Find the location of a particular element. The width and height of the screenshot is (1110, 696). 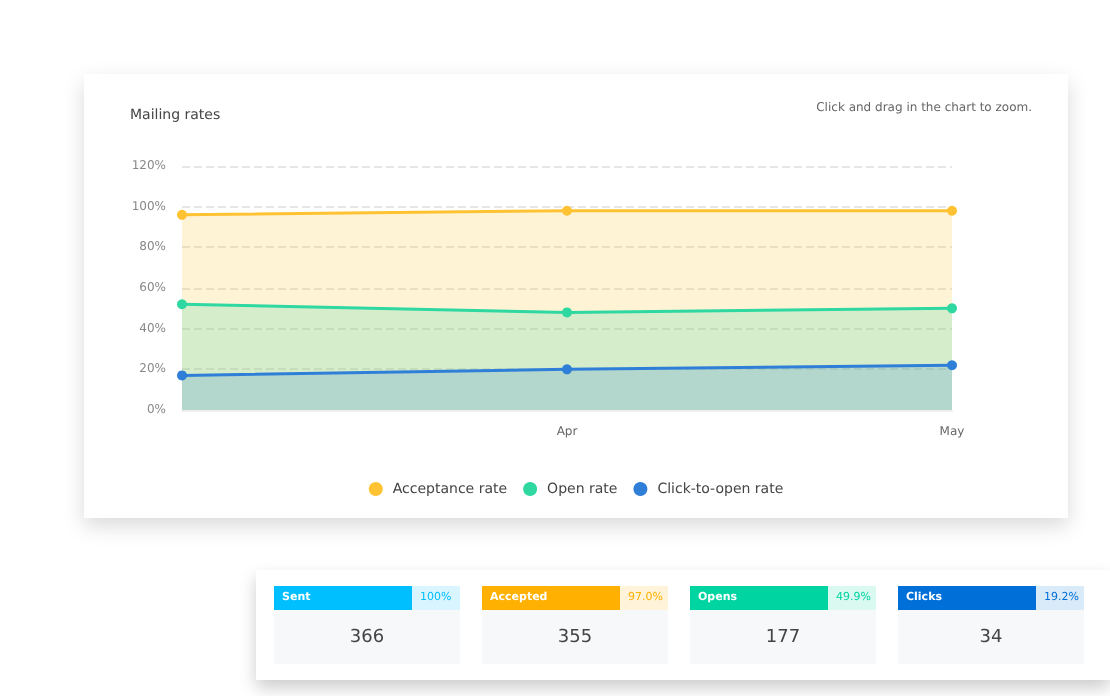

data-label: 177 is located at coordinates (783, 637).